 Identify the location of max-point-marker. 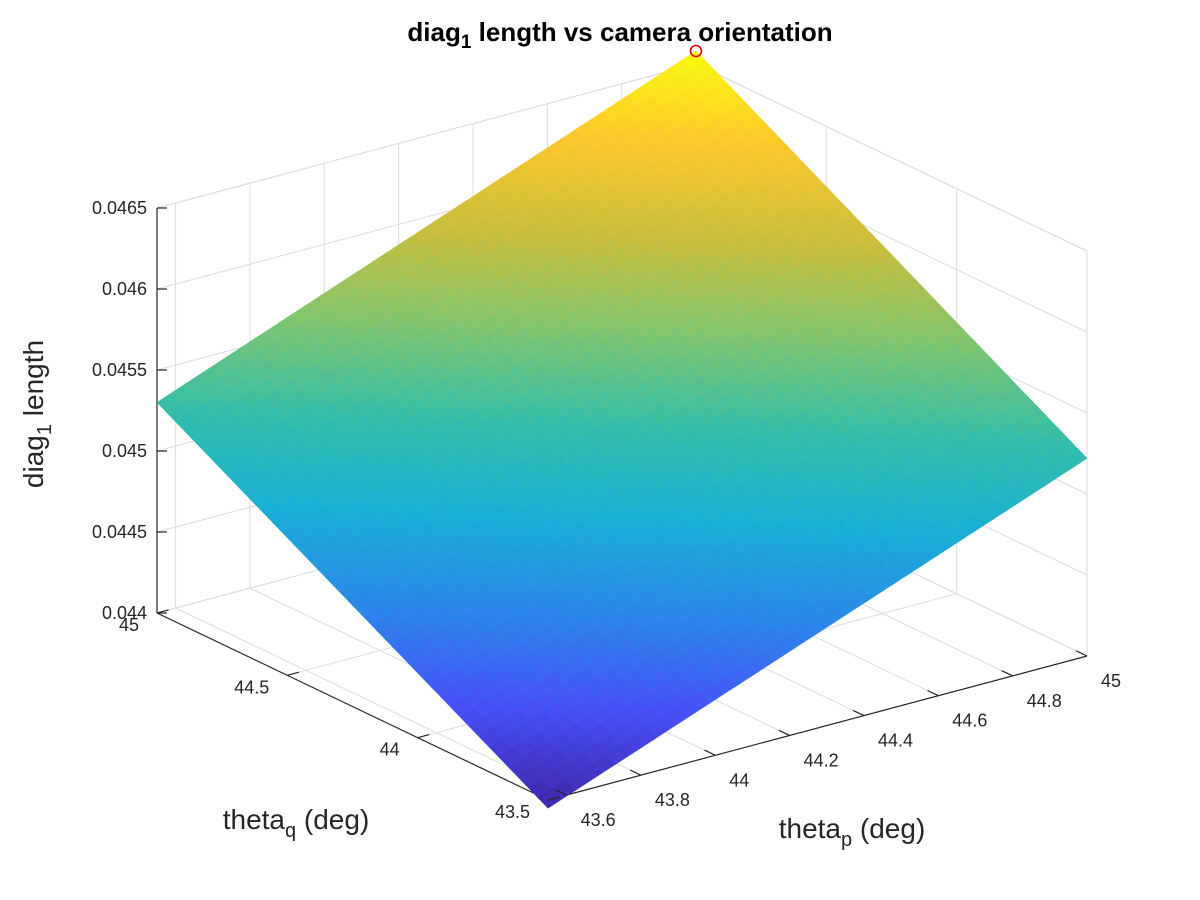
(696, 51).